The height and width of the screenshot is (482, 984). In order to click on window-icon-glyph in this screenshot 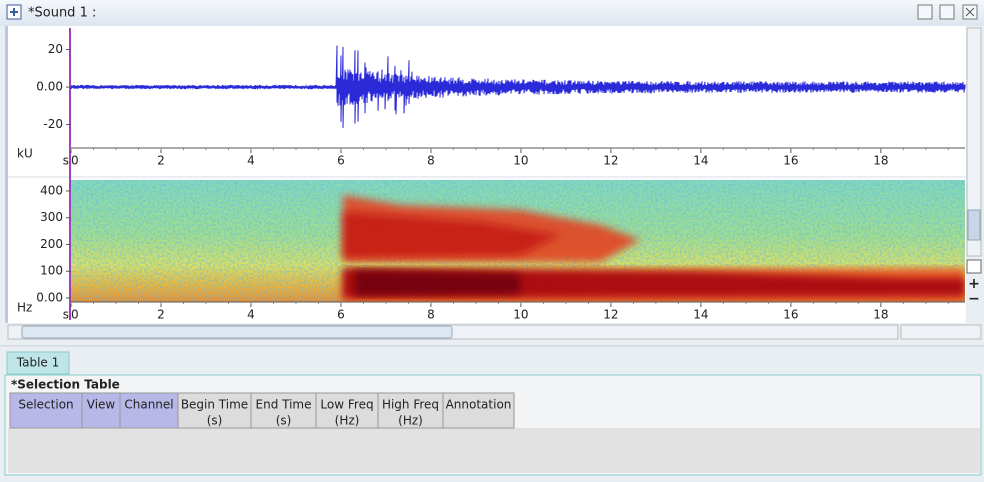, I will do `click(14, 12)`.